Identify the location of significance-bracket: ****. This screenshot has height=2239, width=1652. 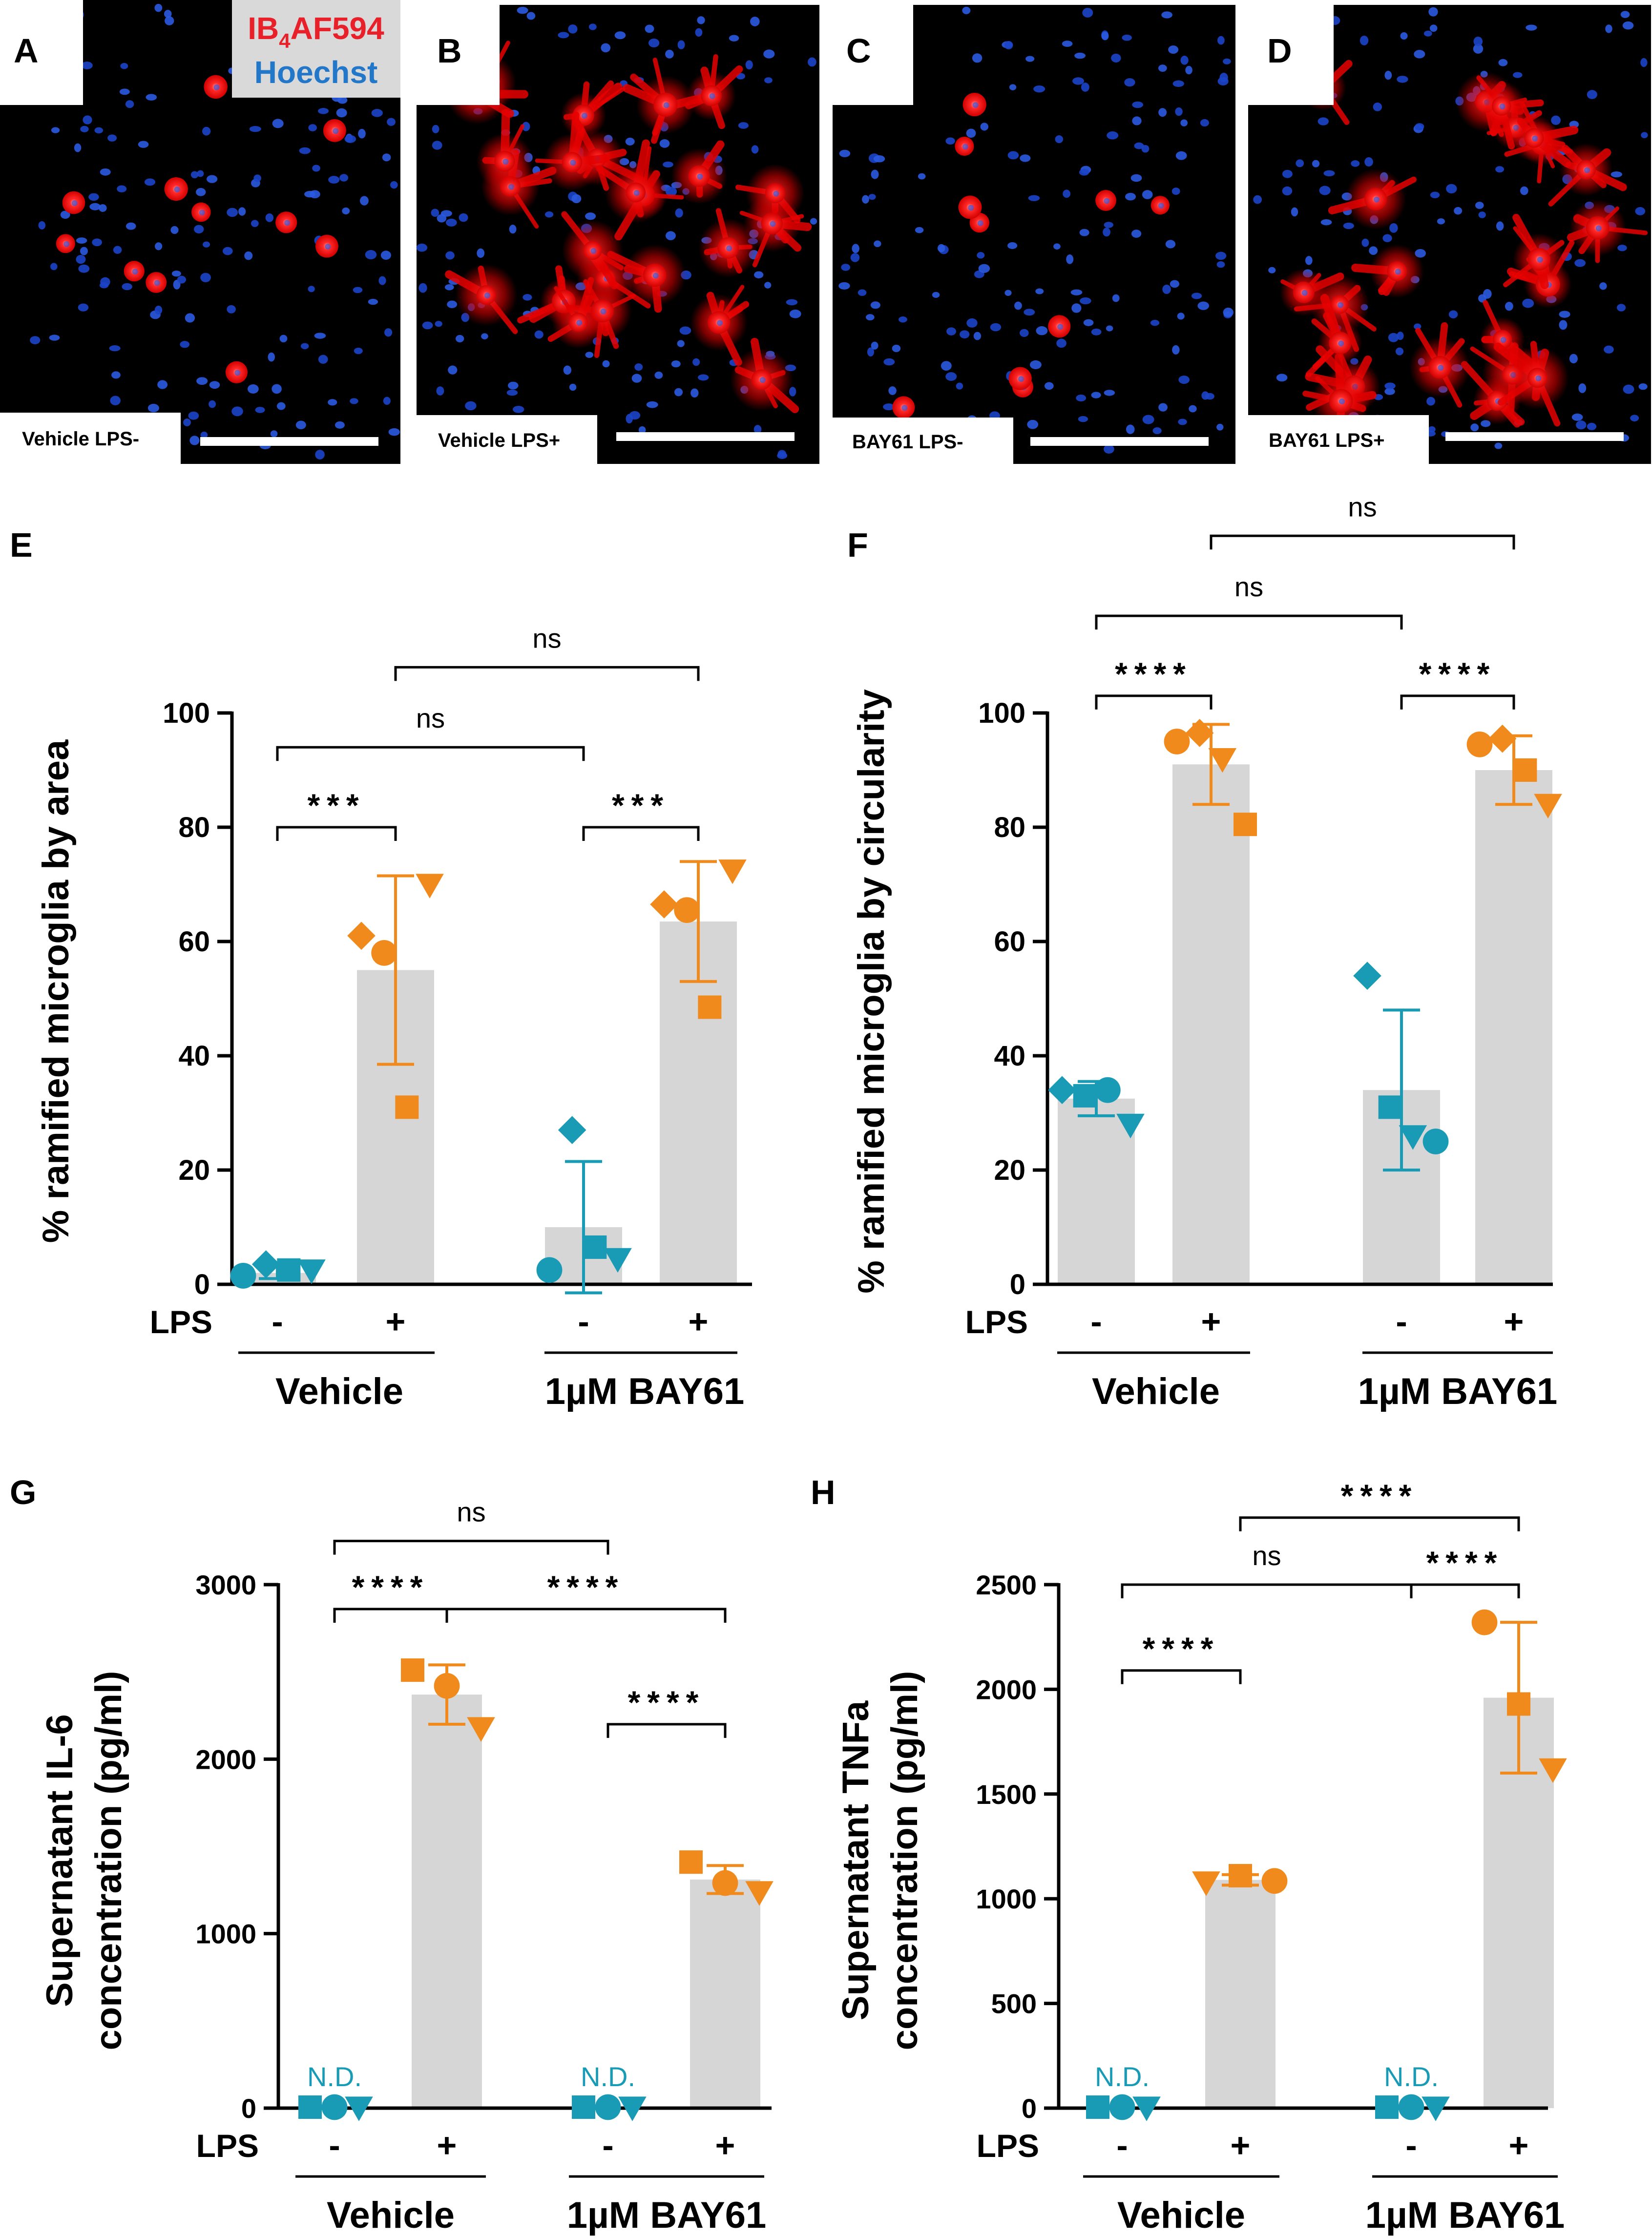
(1465, 1571).